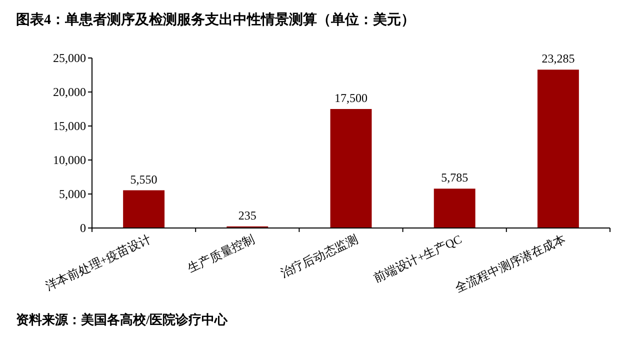 Image resolution: width=640 pixels, height=338 pixels. I want to click on data-label: 5,785, so click(454, 177).